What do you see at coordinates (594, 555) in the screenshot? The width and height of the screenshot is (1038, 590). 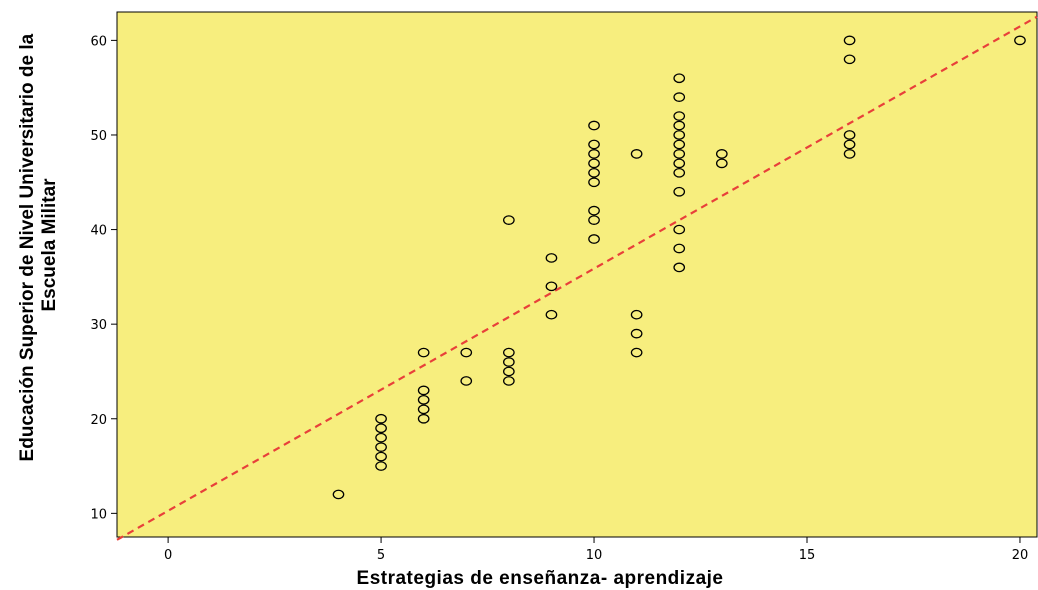 I see `x-tick-label: 10` at bounding box center [594, 555].